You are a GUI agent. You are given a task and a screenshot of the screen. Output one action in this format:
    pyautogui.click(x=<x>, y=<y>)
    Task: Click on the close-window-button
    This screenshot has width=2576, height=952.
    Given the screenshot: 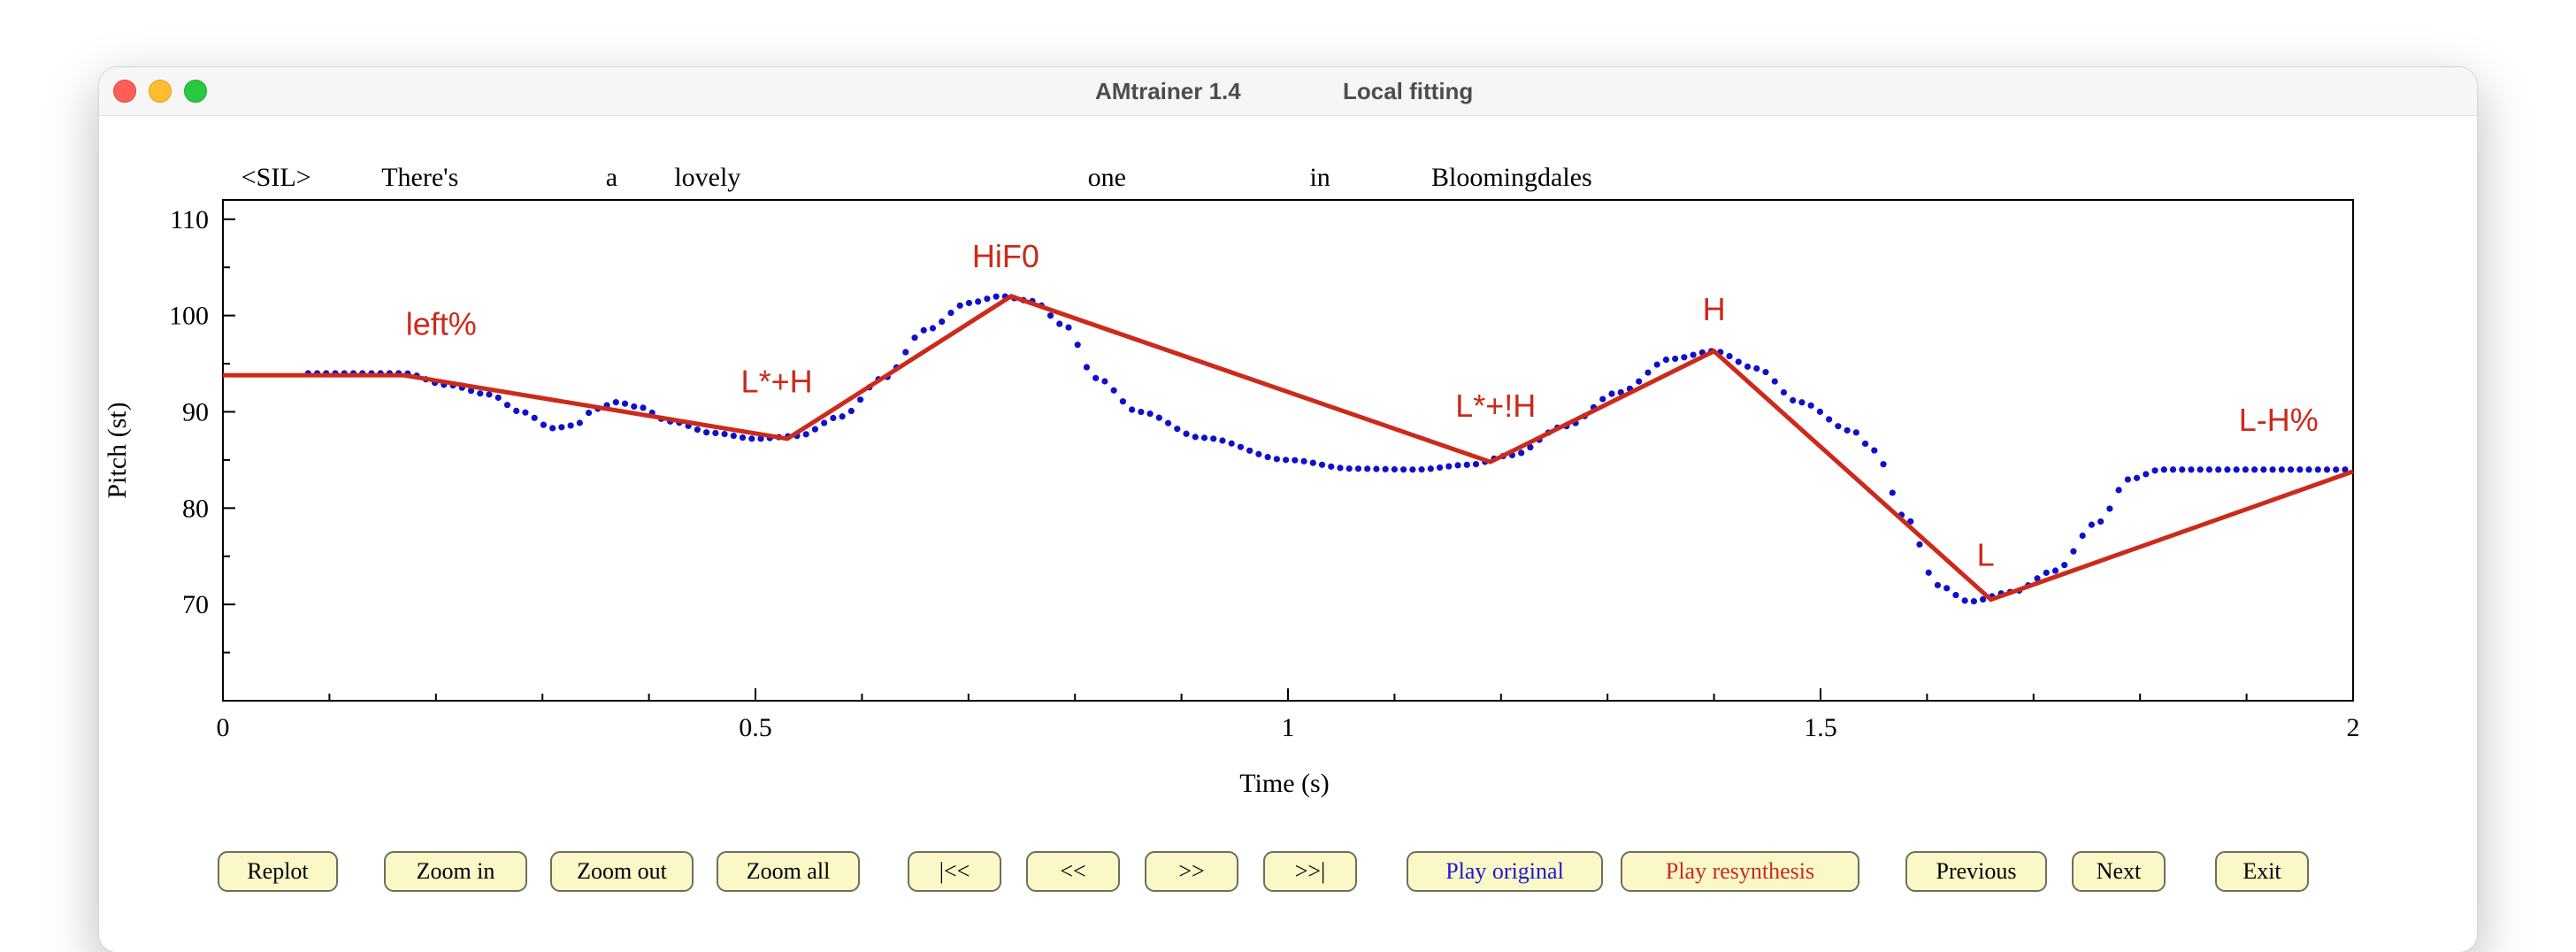 What is the action you would take?
    pyautogui.click(x=124, y=91)
    